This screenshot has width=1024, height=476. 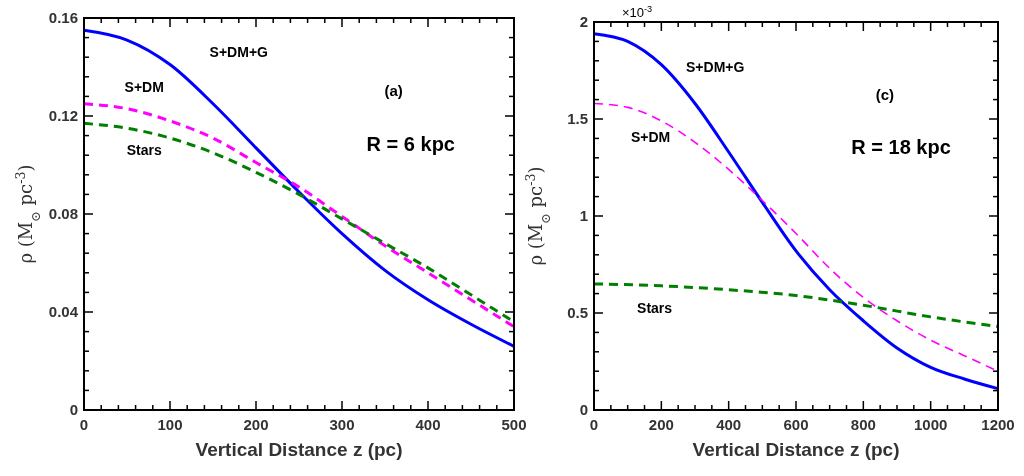 I want to click on text: ×10$^{-3}$, so click(x=637, y=12).